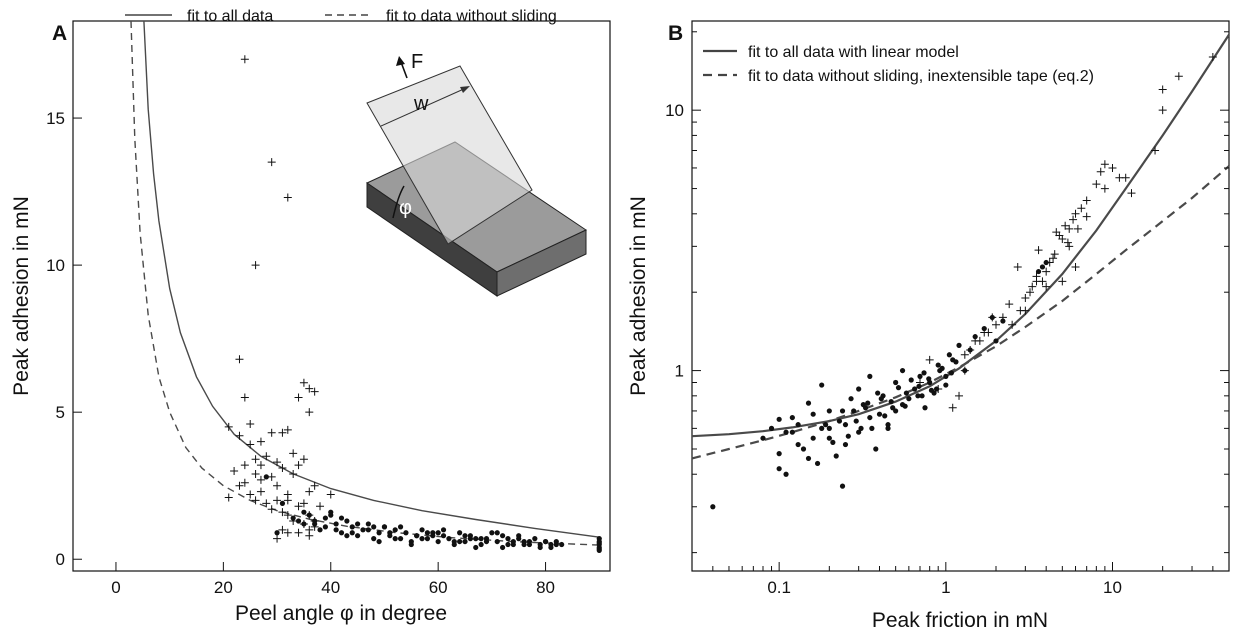 The image size is (1235, 634). What do you see at coordinates (60, 559) in the screenshot?
I see `y-tick-label: 0` at bounding box center [60, 559].